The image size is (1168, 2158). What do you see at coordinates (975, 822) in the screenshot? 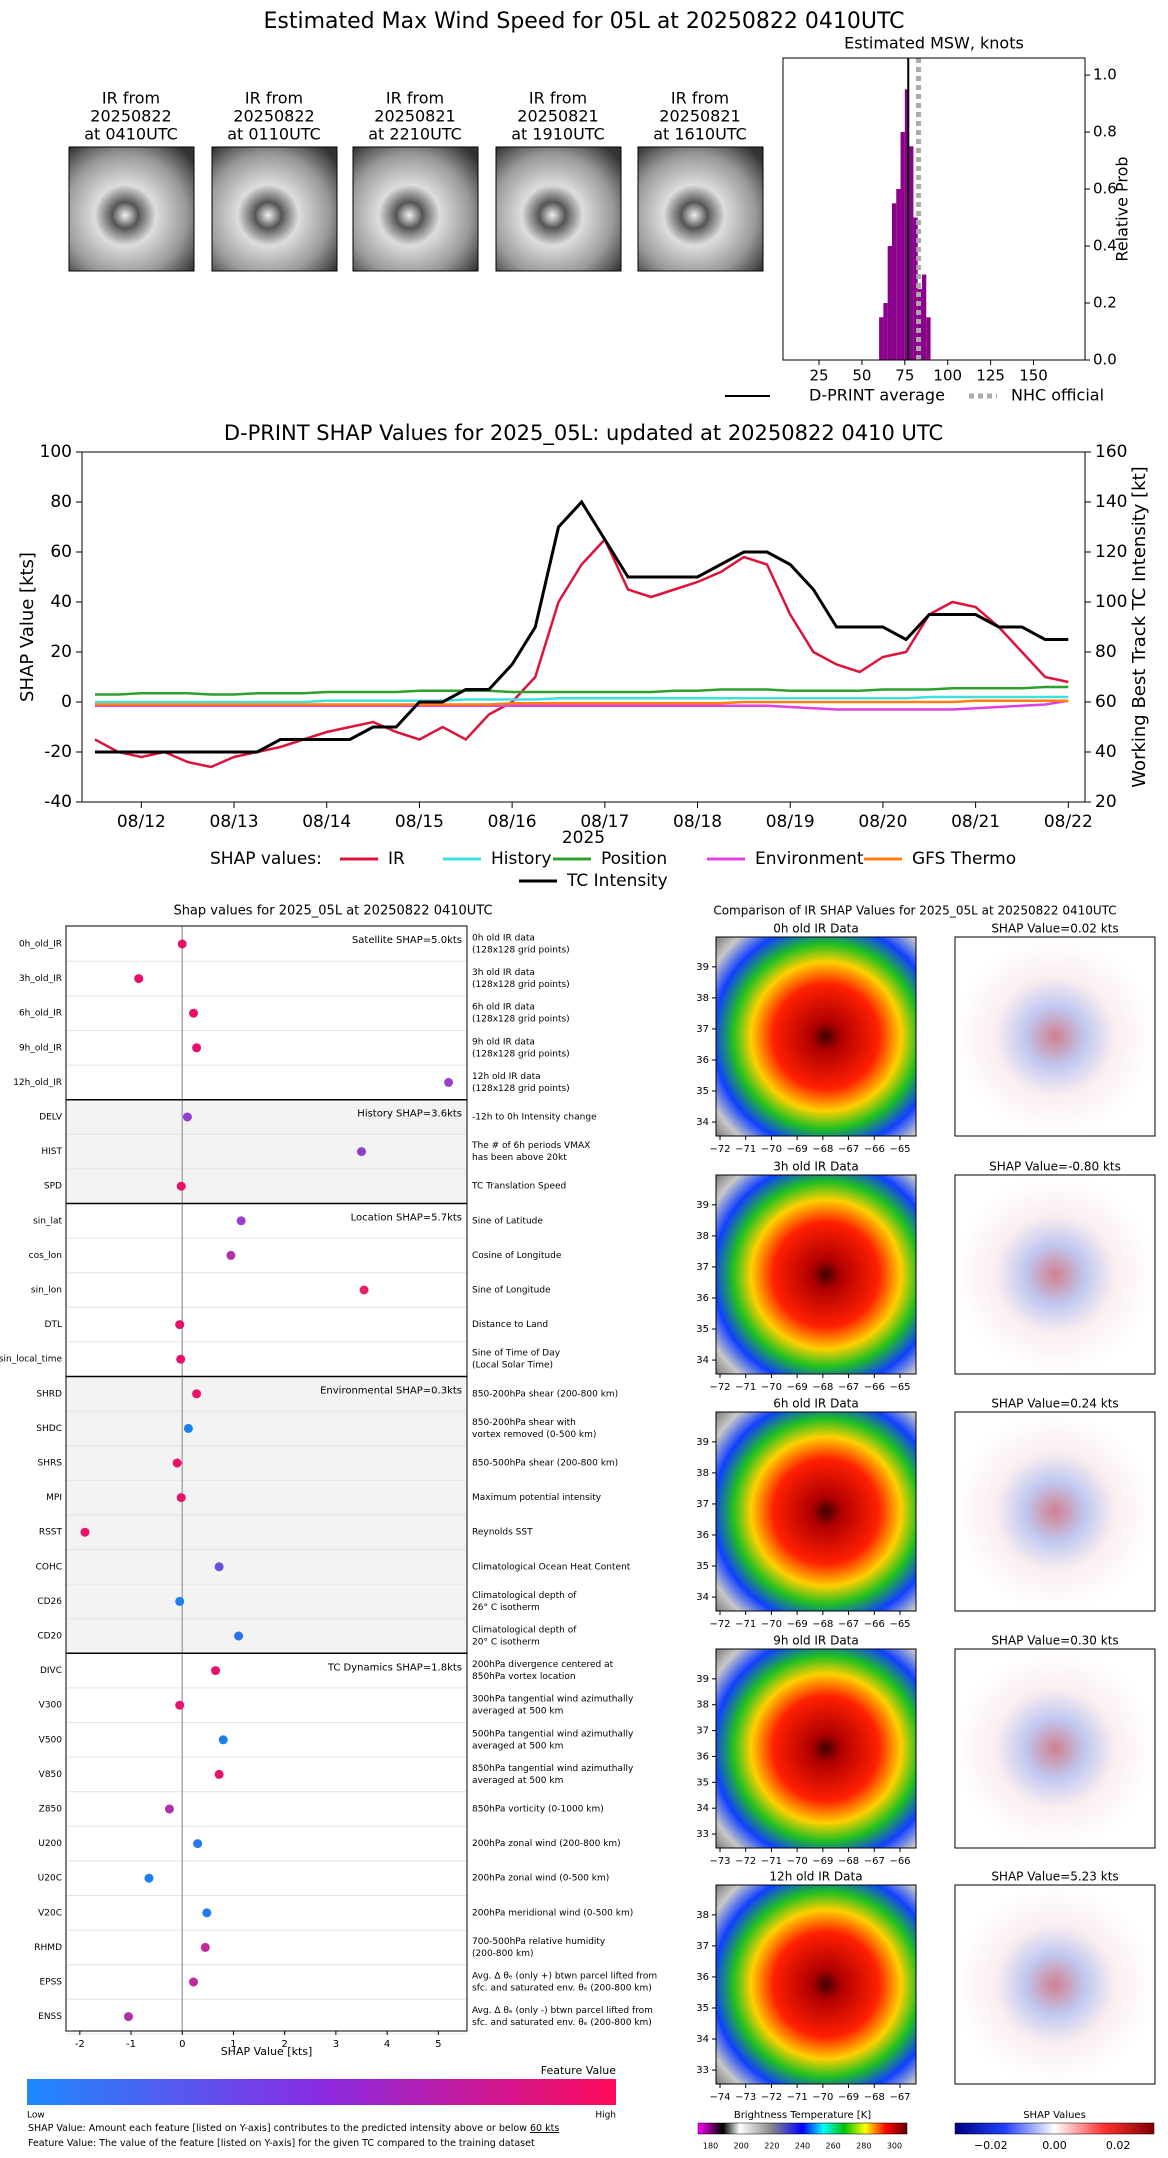
I see `x-tick-label: 08/21` at bounding box center [975, 822].